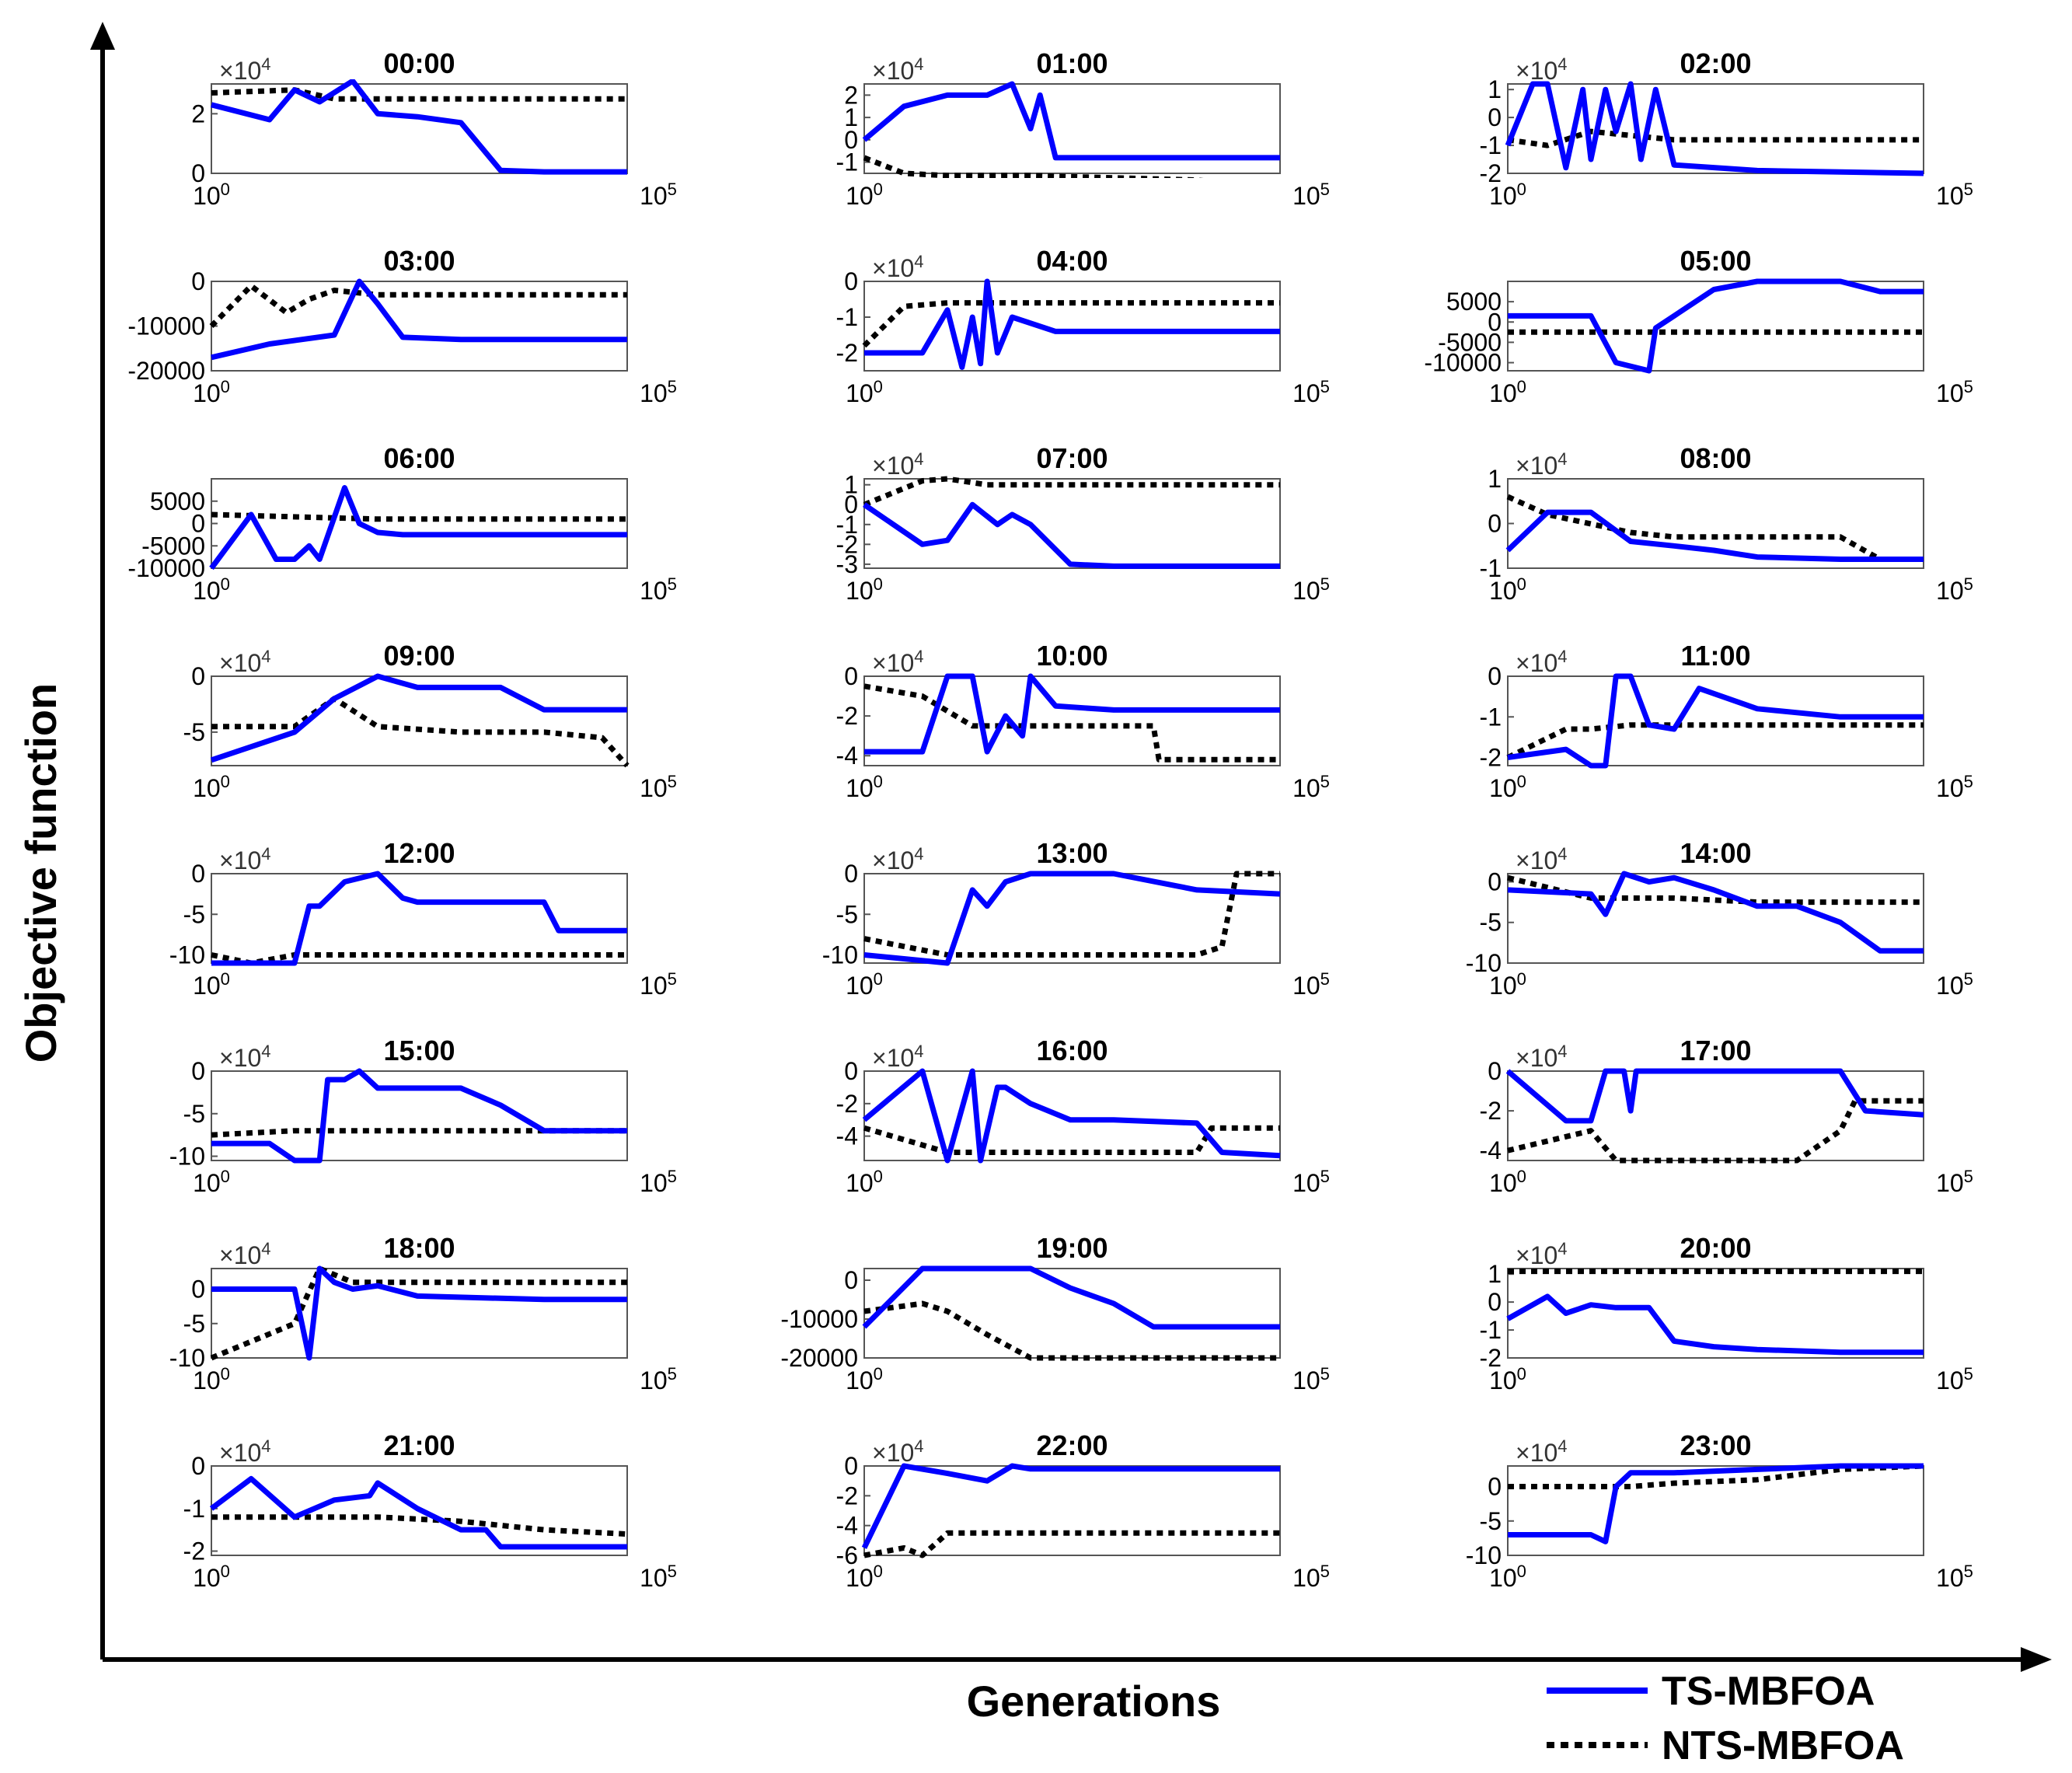  What do you see at coordinates (166, 326) in the screenshot?
I see `y-tick-label: -10000` at bounding box center [166, 326].